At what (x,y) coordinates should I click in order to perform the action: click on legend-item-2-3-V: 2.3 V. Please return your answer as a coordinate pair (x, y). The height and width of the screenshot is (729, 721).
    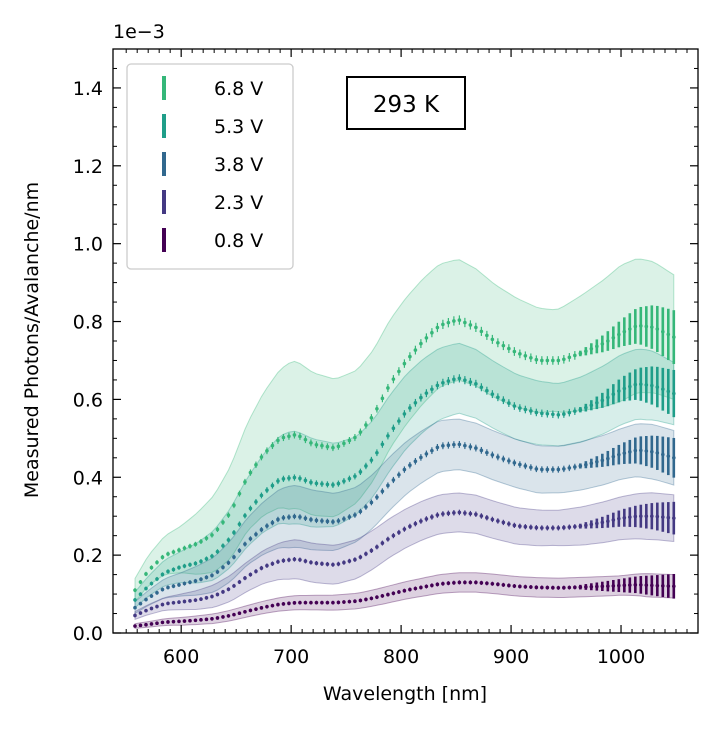
    Looking at the image, I should click on (212, 202).